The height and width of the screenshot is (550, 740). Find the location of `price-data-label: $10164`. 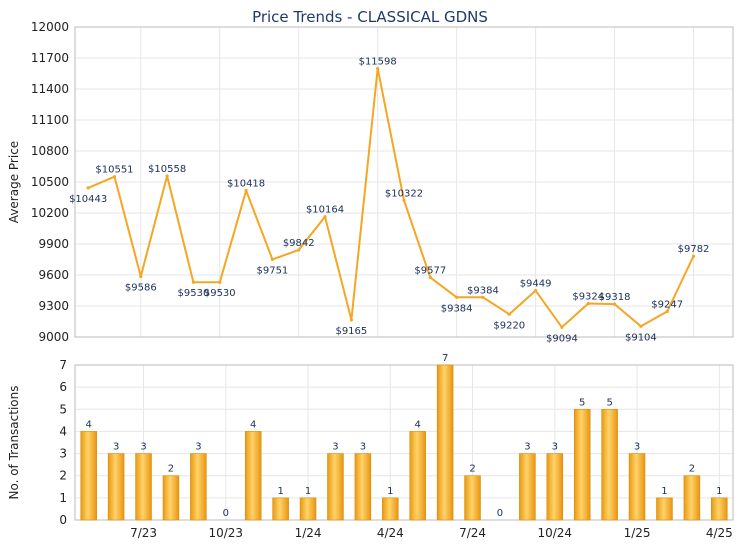

price-data-label: $10164 is located at coordinates (325, 210).